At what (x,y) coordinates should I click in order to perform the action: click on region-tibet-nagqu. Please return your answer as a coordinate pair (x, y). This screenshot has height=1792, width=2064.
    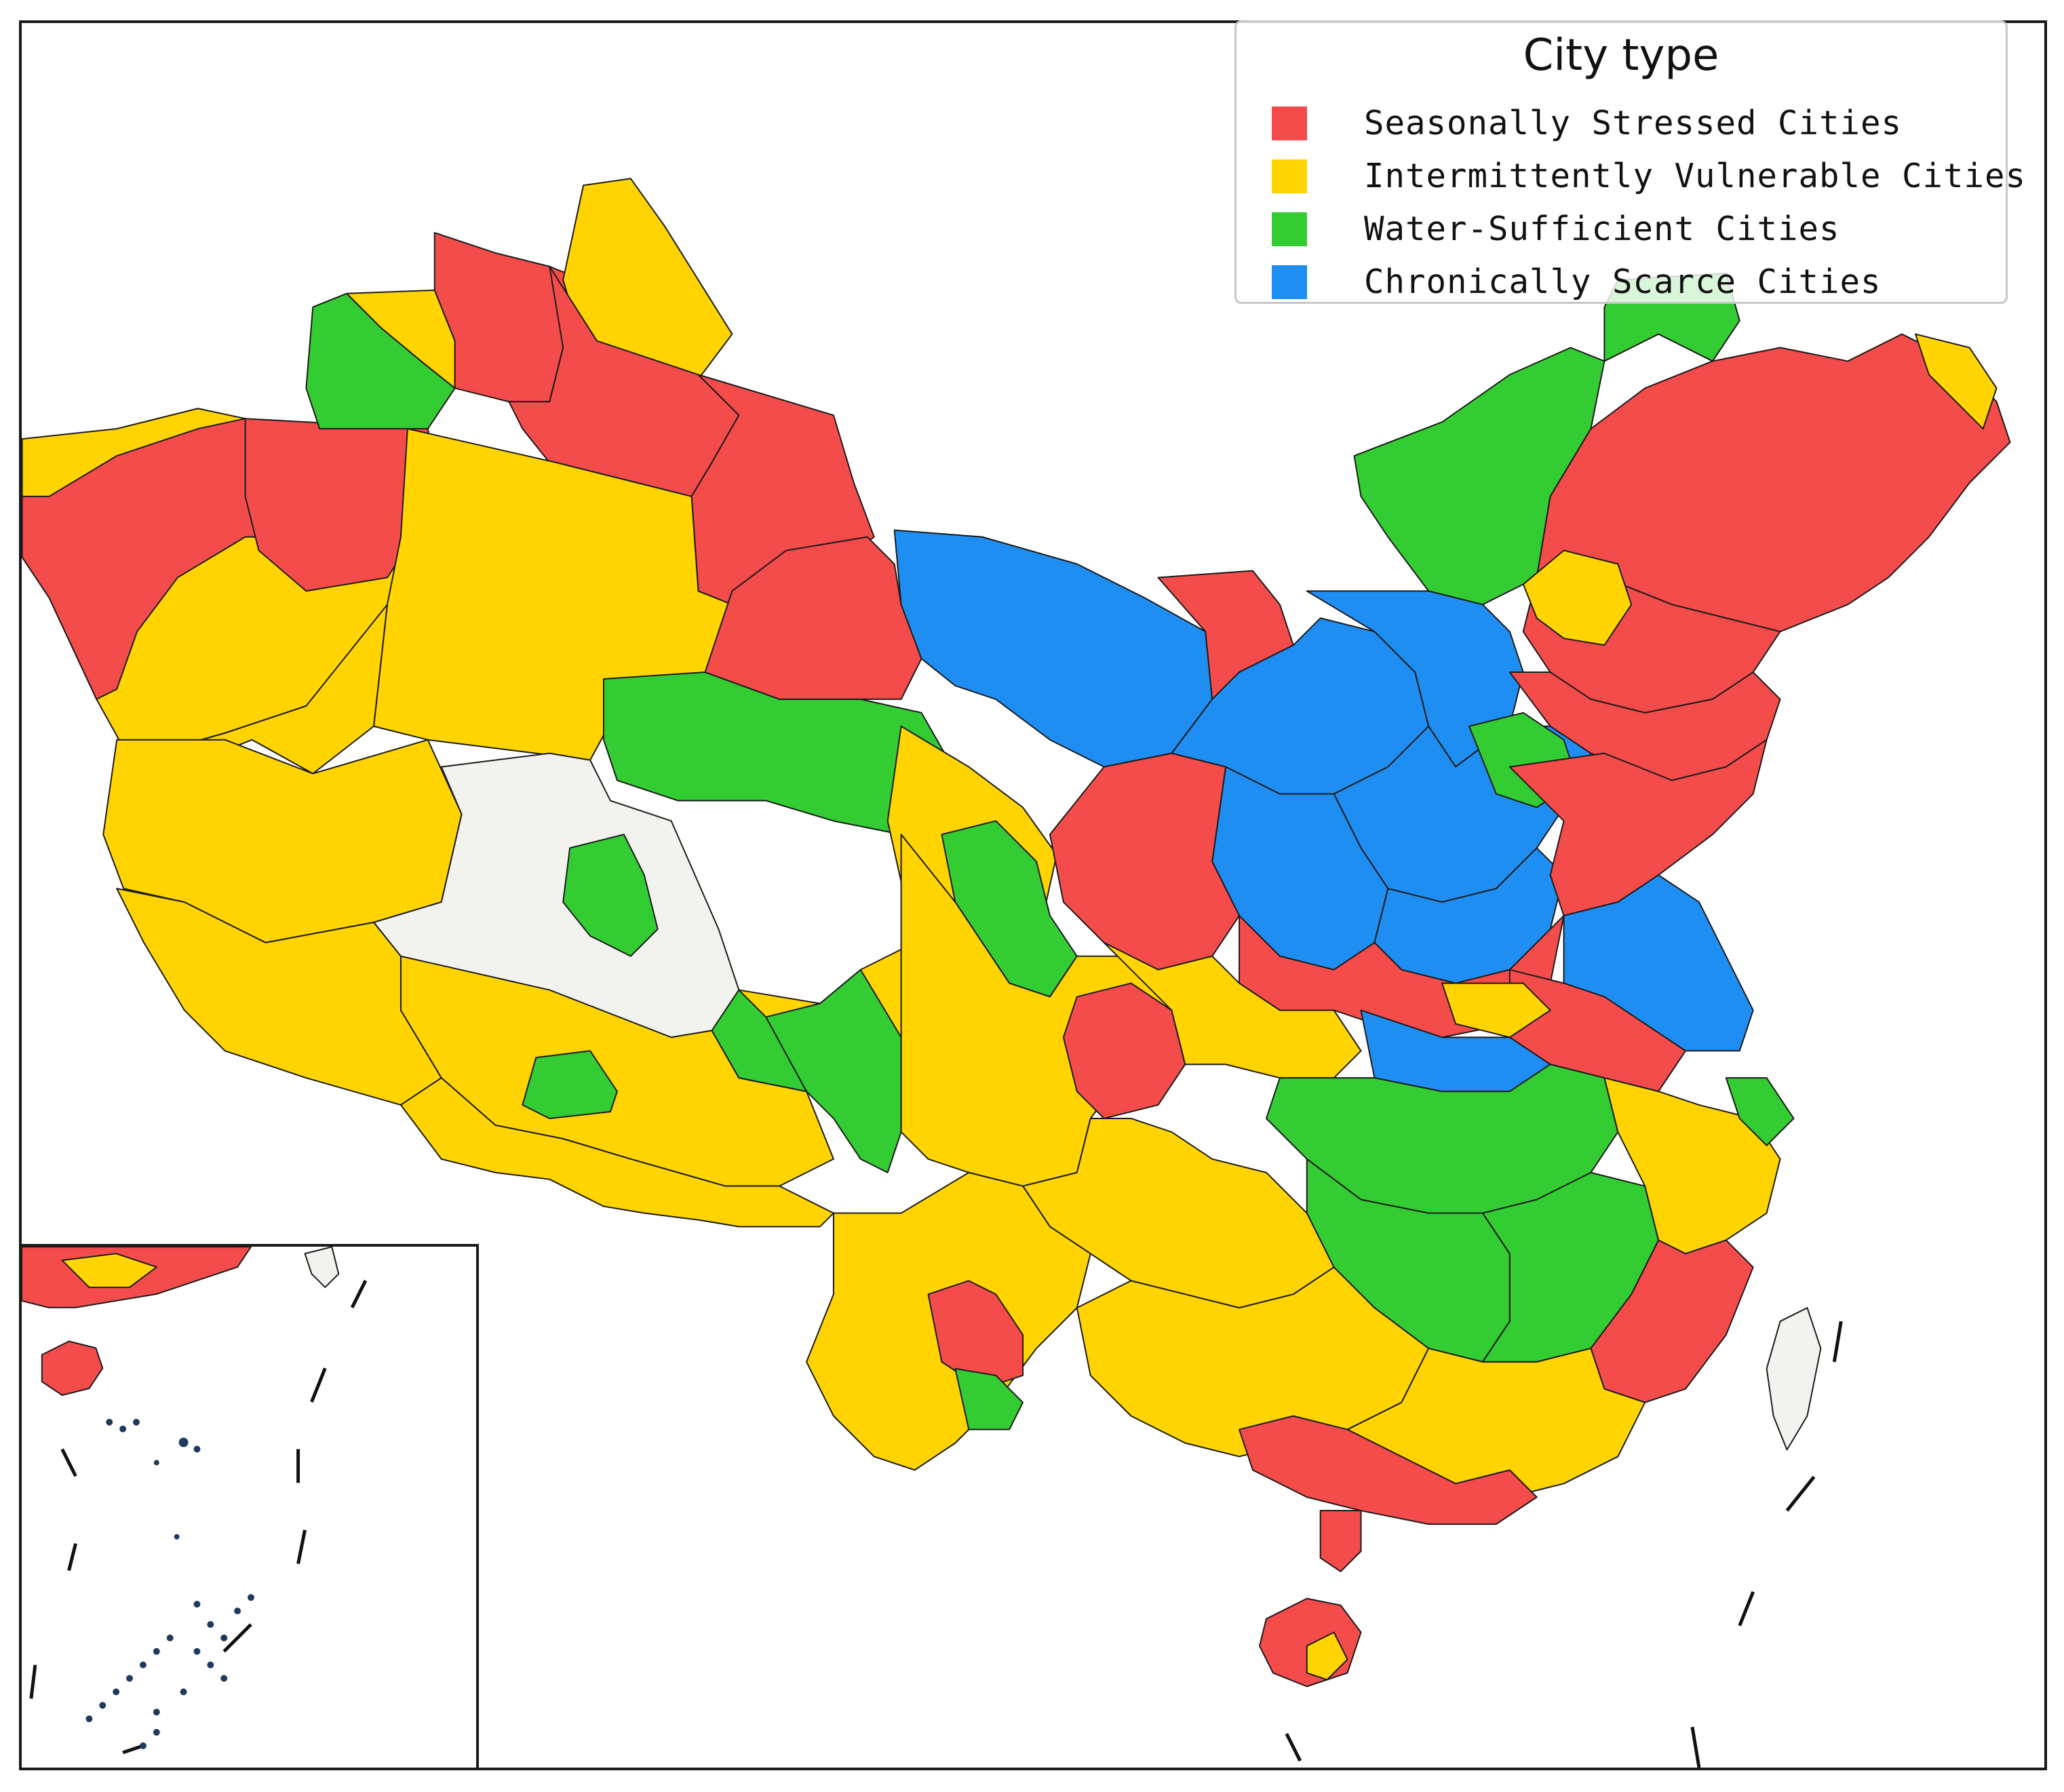
    Looking at the image, I should click on (570, 1084).